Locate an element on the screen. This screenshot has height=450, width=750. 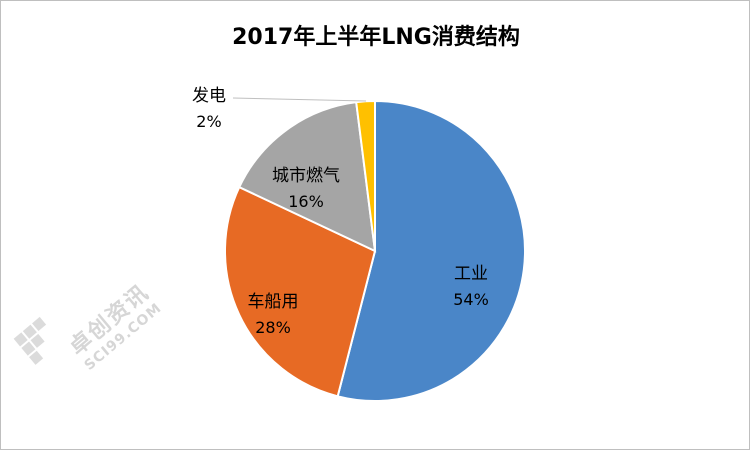
slice-label-3: 发电 is located at coordinates (209, 96).